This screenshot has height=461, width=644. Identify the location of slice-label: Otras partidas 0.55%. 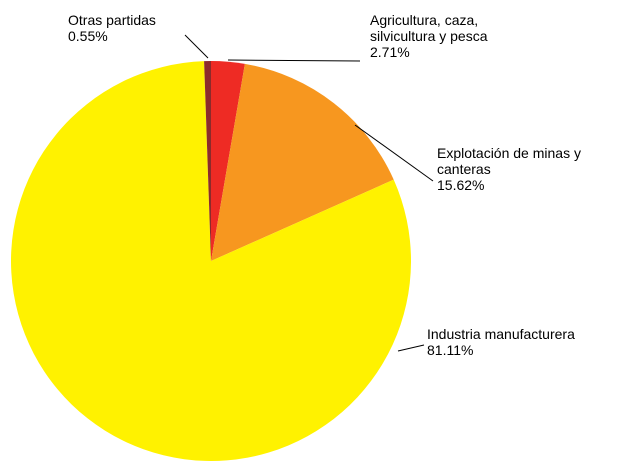
(143, 28).